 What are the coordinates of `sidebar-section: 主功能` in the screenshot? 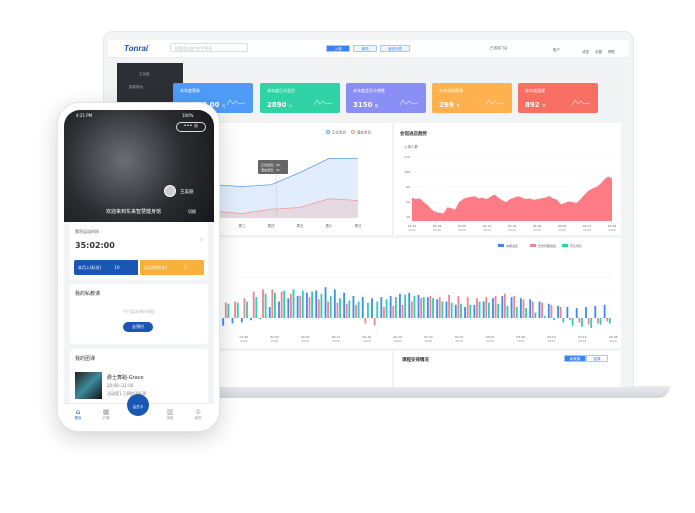 It's located at (144, 74).